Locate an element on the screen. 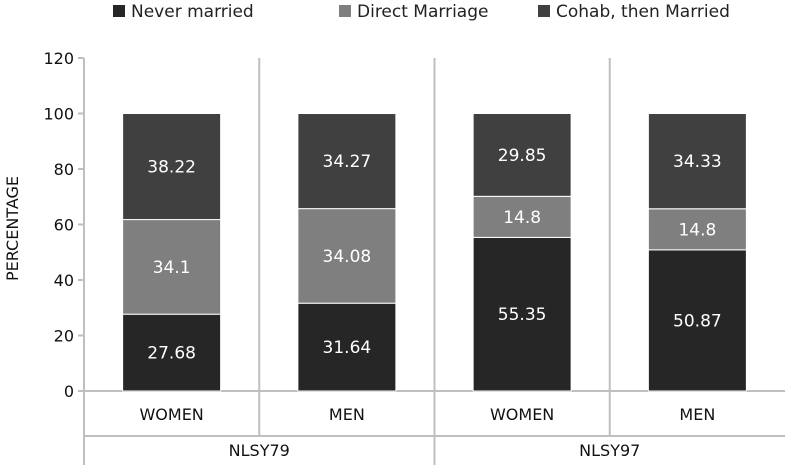  data-label: 34.33 is located at coordinates (697, 162).